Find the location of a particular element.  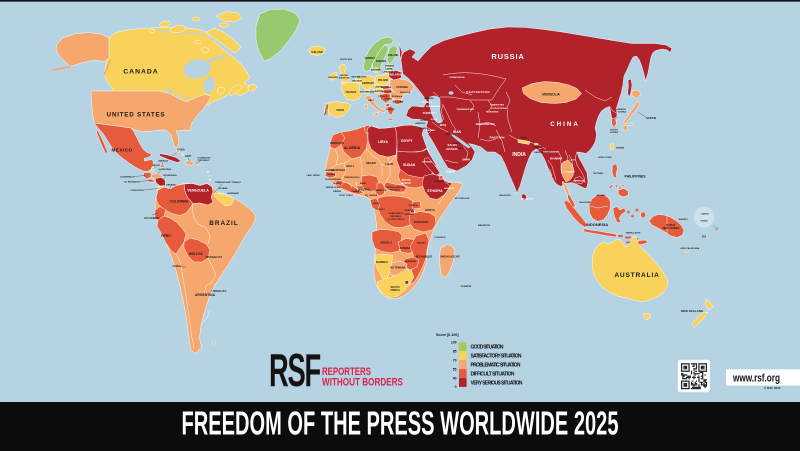

svg-text: BELARUS is located at coordinates (396, 75).